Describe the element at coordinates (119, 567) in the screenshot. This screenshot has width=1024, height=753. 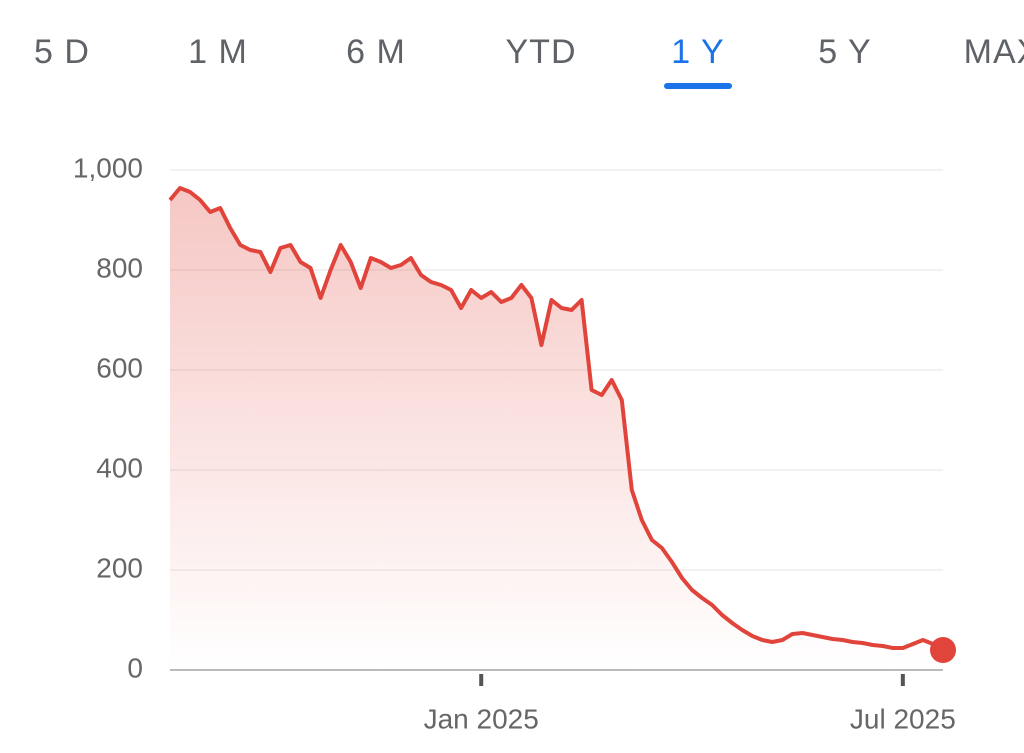
I see `y-tick-label: 200` at that location.